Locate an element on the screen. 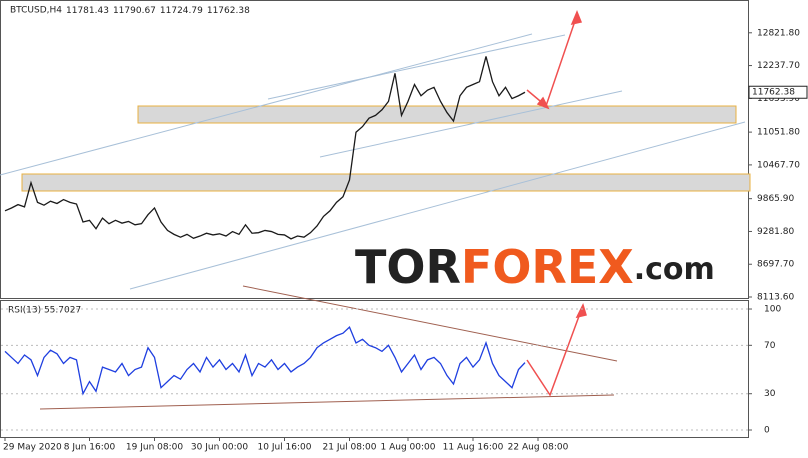  resistance-zone is located at coordinates (437, 114).